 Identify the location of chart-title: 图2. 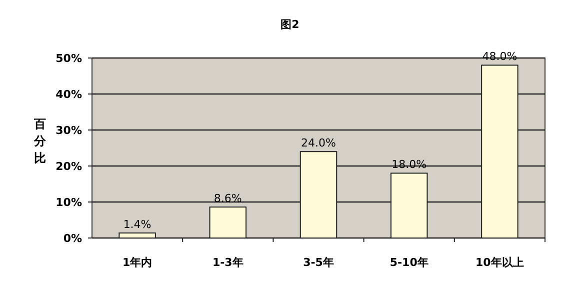
(290, 24).